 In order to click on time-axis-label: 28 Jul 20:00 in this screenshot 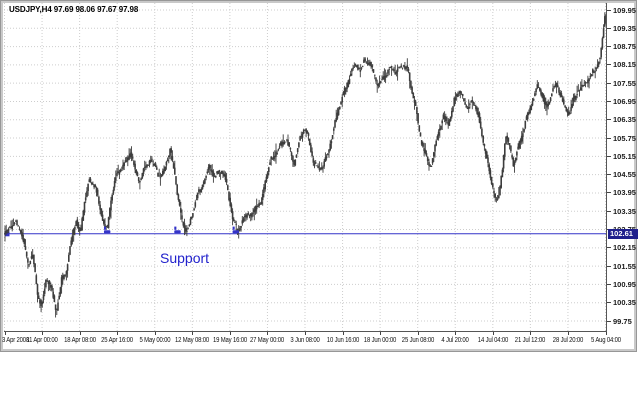, I will do `click(568, 340)`.